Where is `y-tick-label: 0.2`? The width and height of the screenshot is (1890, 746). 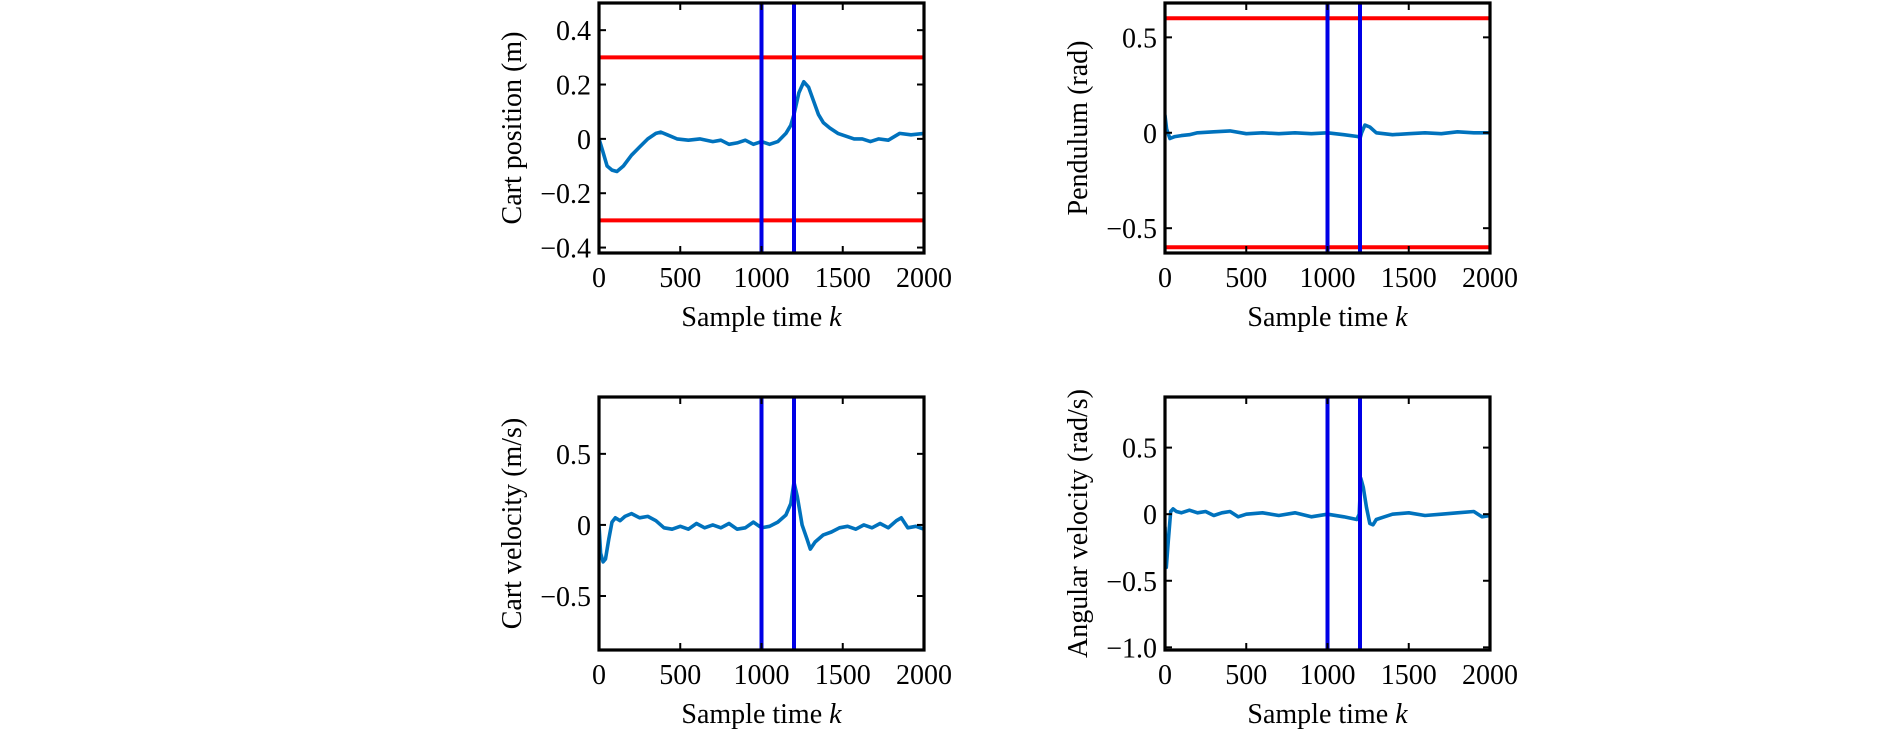
y-tick-label: 0.2 is located at coordinates (573, 86).